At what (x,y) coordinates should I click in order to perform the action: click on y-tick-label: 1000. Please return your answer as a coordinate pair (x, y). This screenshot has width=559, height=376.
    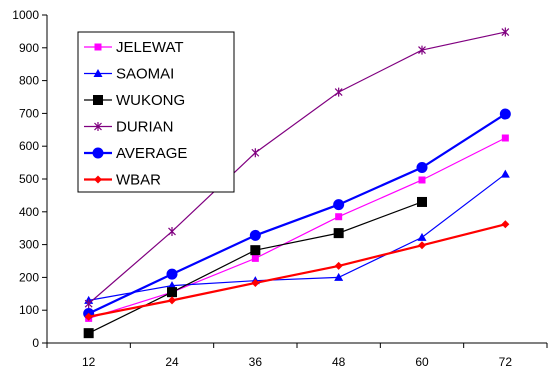
    Looking at the image, I should click on (25, 15).